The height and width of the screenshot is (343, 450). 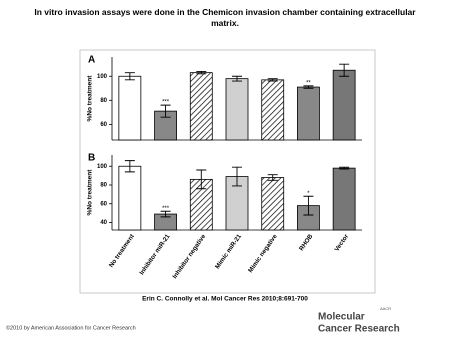 What do you see at coordinates (385, 308) in the screenshot?
I see `logo-org: AACR` at bounding box center [385, 308].